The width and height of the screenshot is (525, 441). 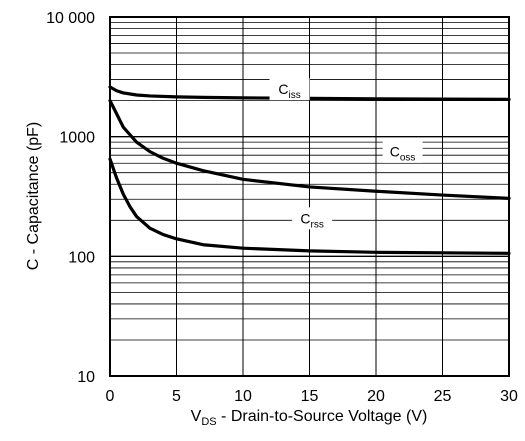 I want to click on series-label-crss: Crss, so click(x=311, y=220).